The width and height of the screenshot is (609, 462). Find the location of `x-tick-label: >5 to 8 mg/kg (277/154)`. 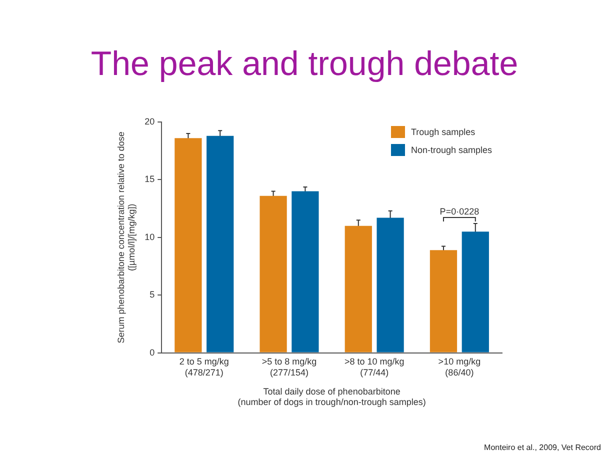

x-tick-label: >5 to 8 mg/kg (277/154) is located at coordinates (289, 367).